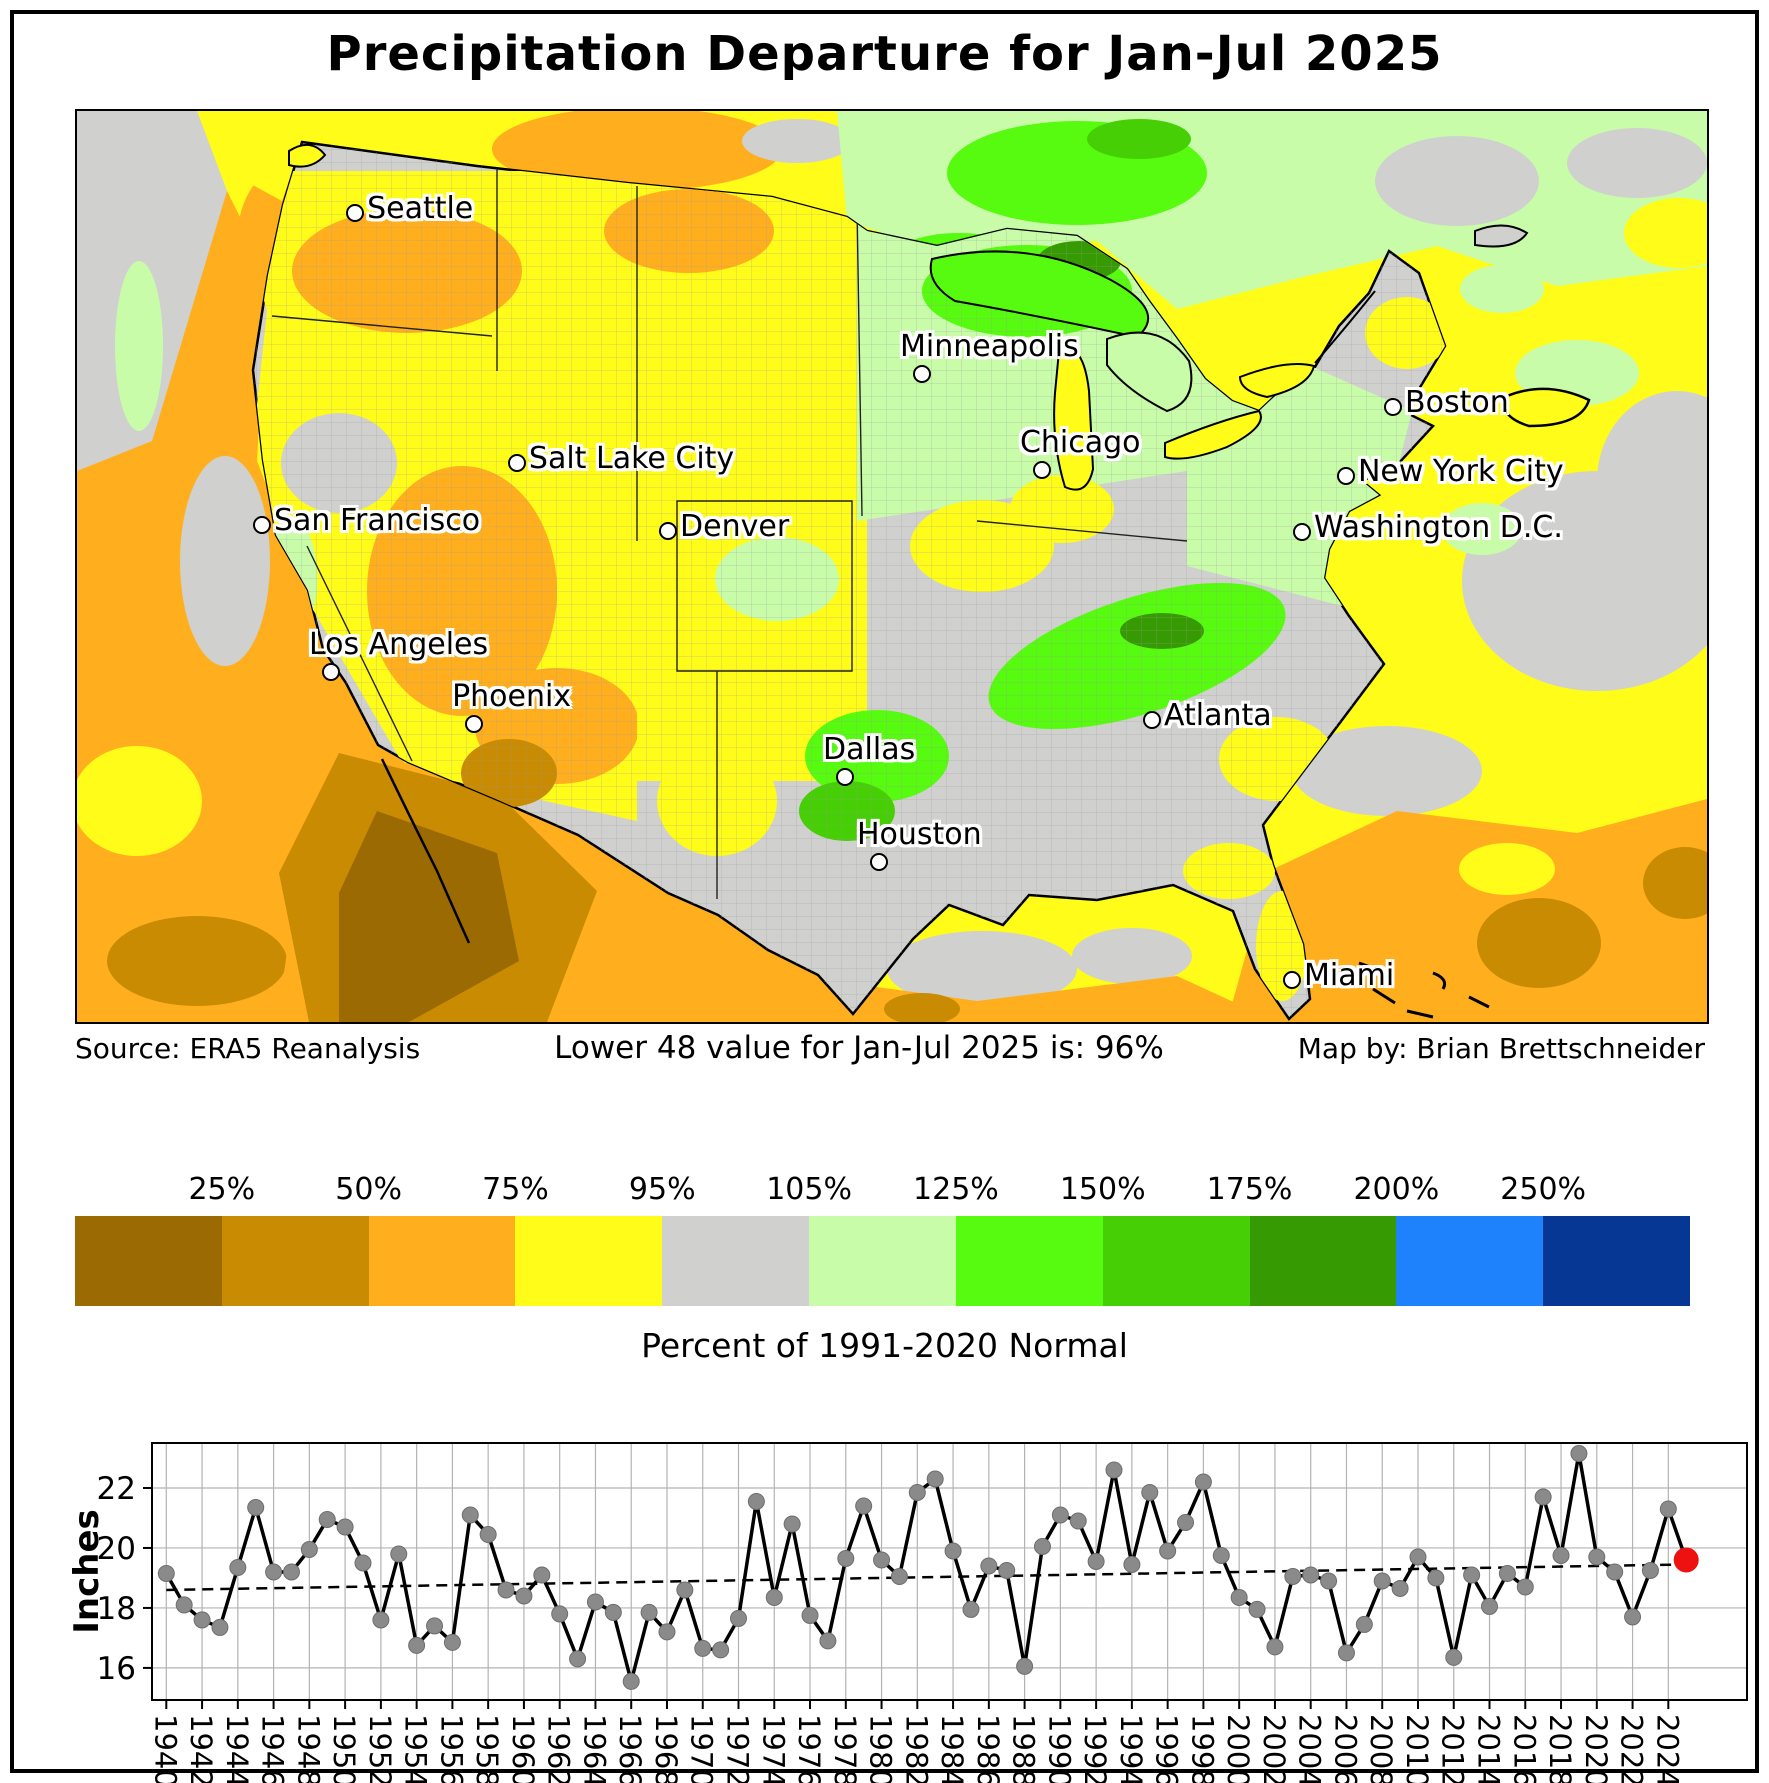 This screenshot has height=1783, width=1769. Describe the element at coordinates (926, 1577) in the screenshot. I see `trend-line` at that location.